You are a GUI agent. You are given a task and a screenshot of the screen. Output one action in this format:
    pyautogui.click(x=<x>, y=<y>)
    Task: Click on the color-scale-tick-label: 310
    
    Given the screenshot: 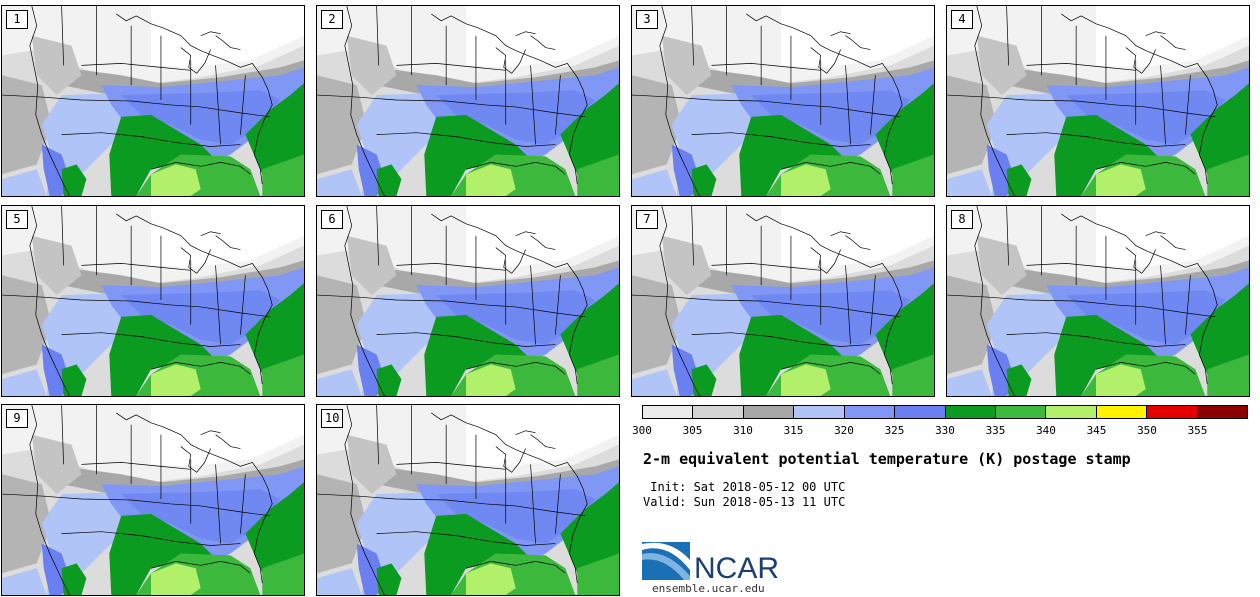 What is the action you would take?
    pyautogui.click(x=743, y=430)
    